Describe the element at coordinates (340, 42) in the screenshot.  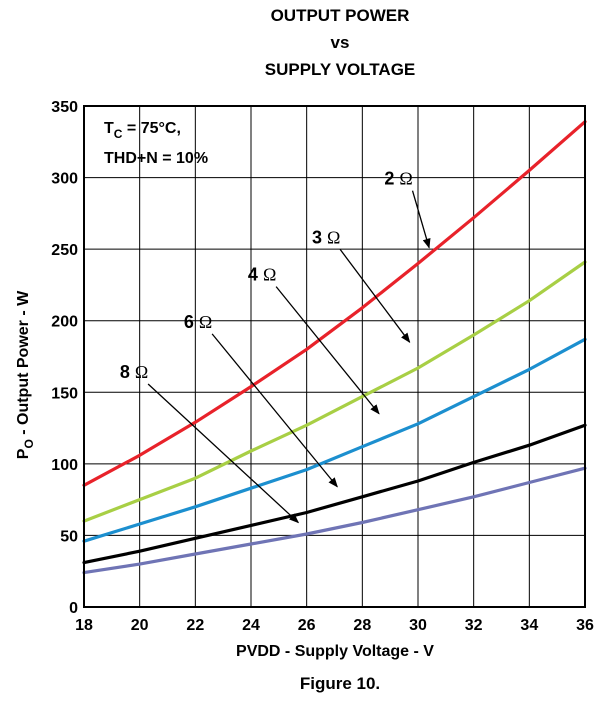
I see `chart-title-line-2: vs` at that location.